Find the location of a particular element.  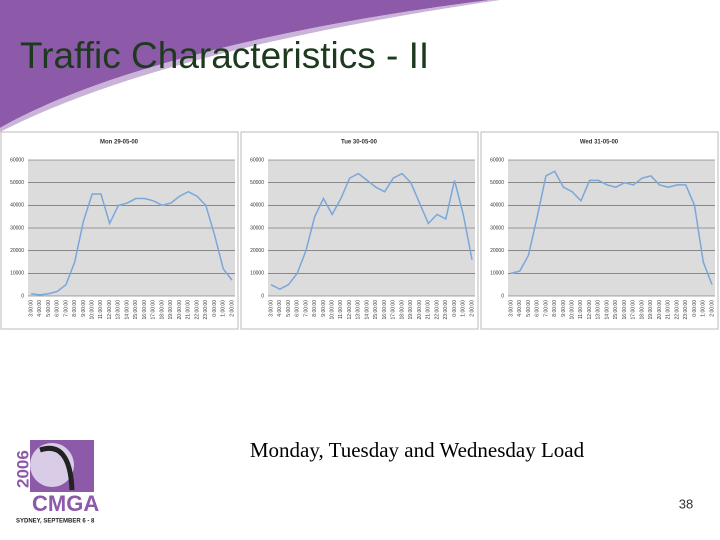

logo: 2006 CMGA SYDNEY, SEPTEMBER 6 - 8 is located at coordinates (56, 482).